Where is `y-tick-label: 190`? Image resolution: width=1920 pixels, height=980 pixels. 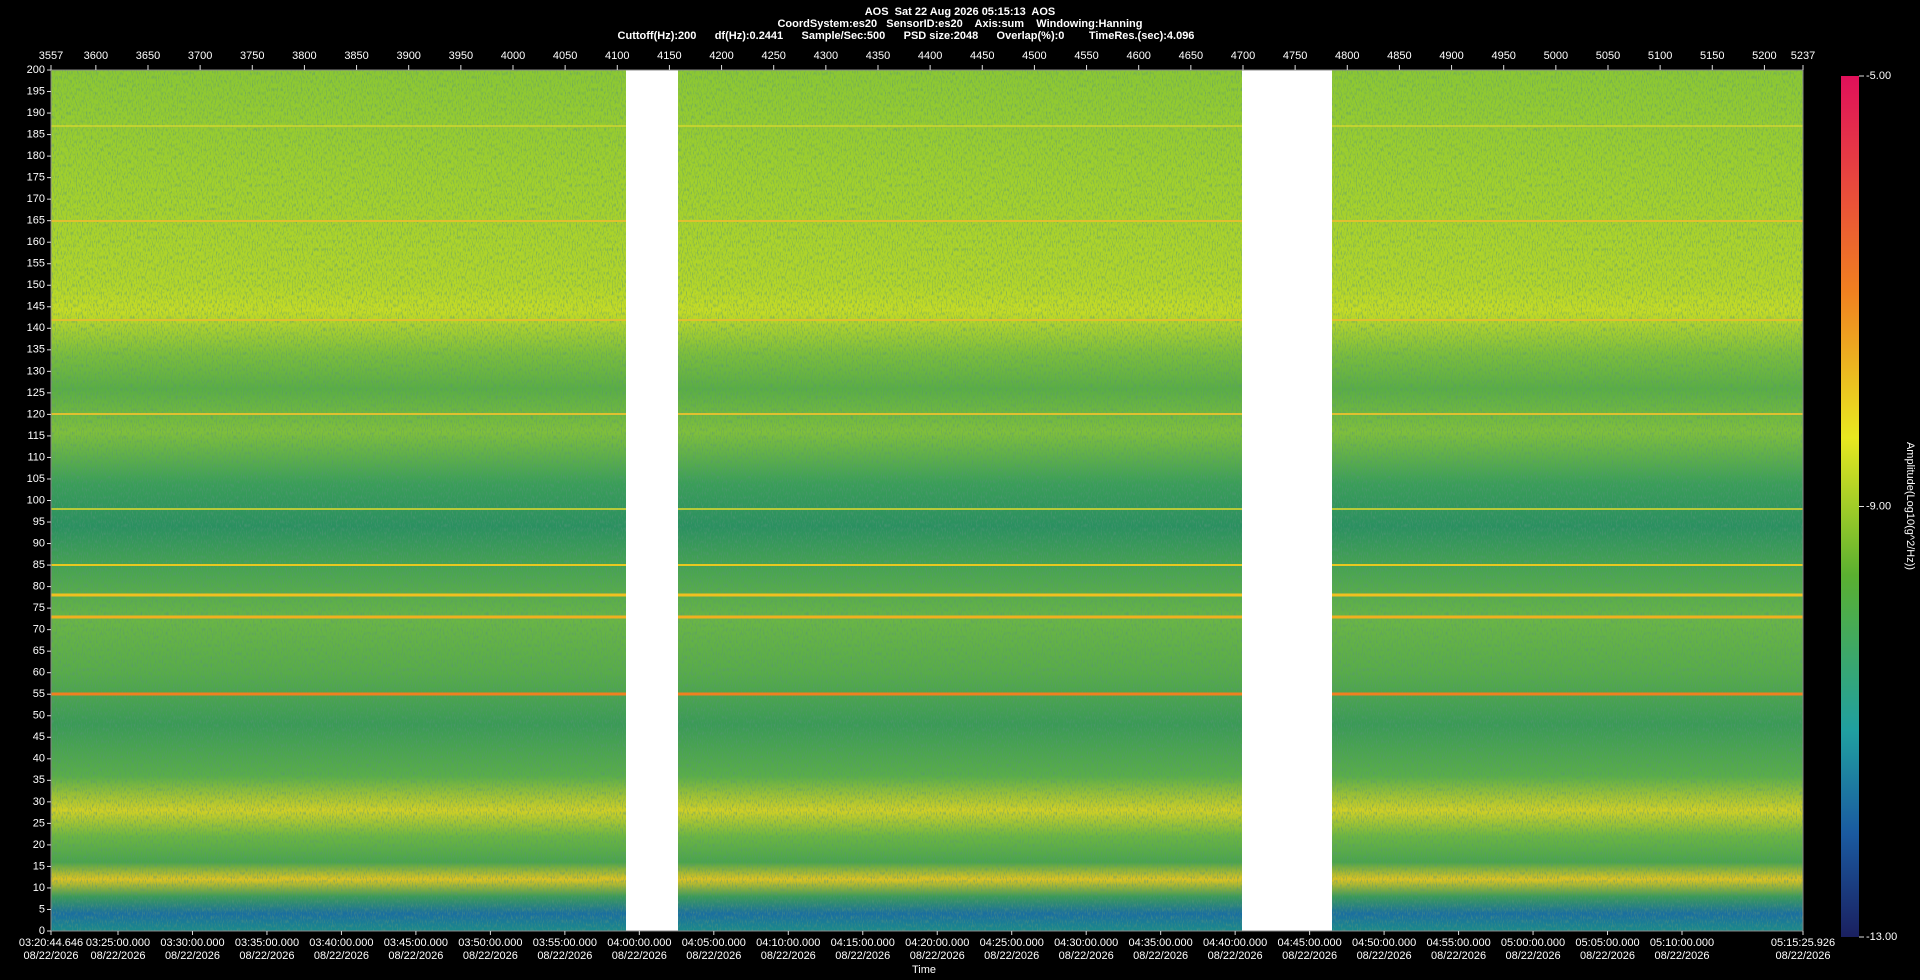
y-tick-label: 190 is located at coordinates (36, 113).